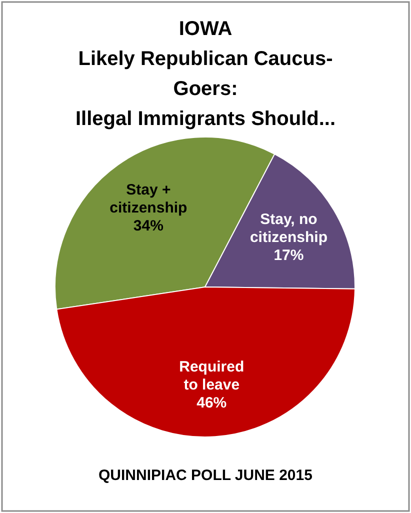 Image resolution: width=411 pixels, height=513 pixels. I want to click on slice-label: Stay + citizenship, so click(149, 199).